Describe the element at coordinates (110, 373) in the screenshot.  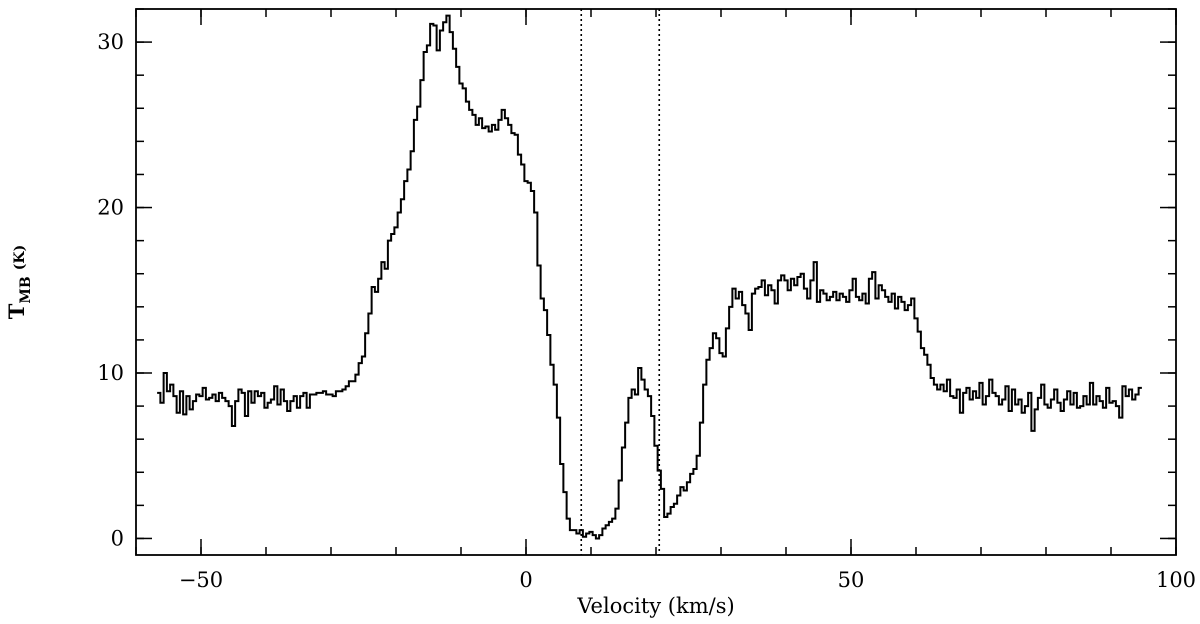
I see `y-tick-label: 10` at that location.